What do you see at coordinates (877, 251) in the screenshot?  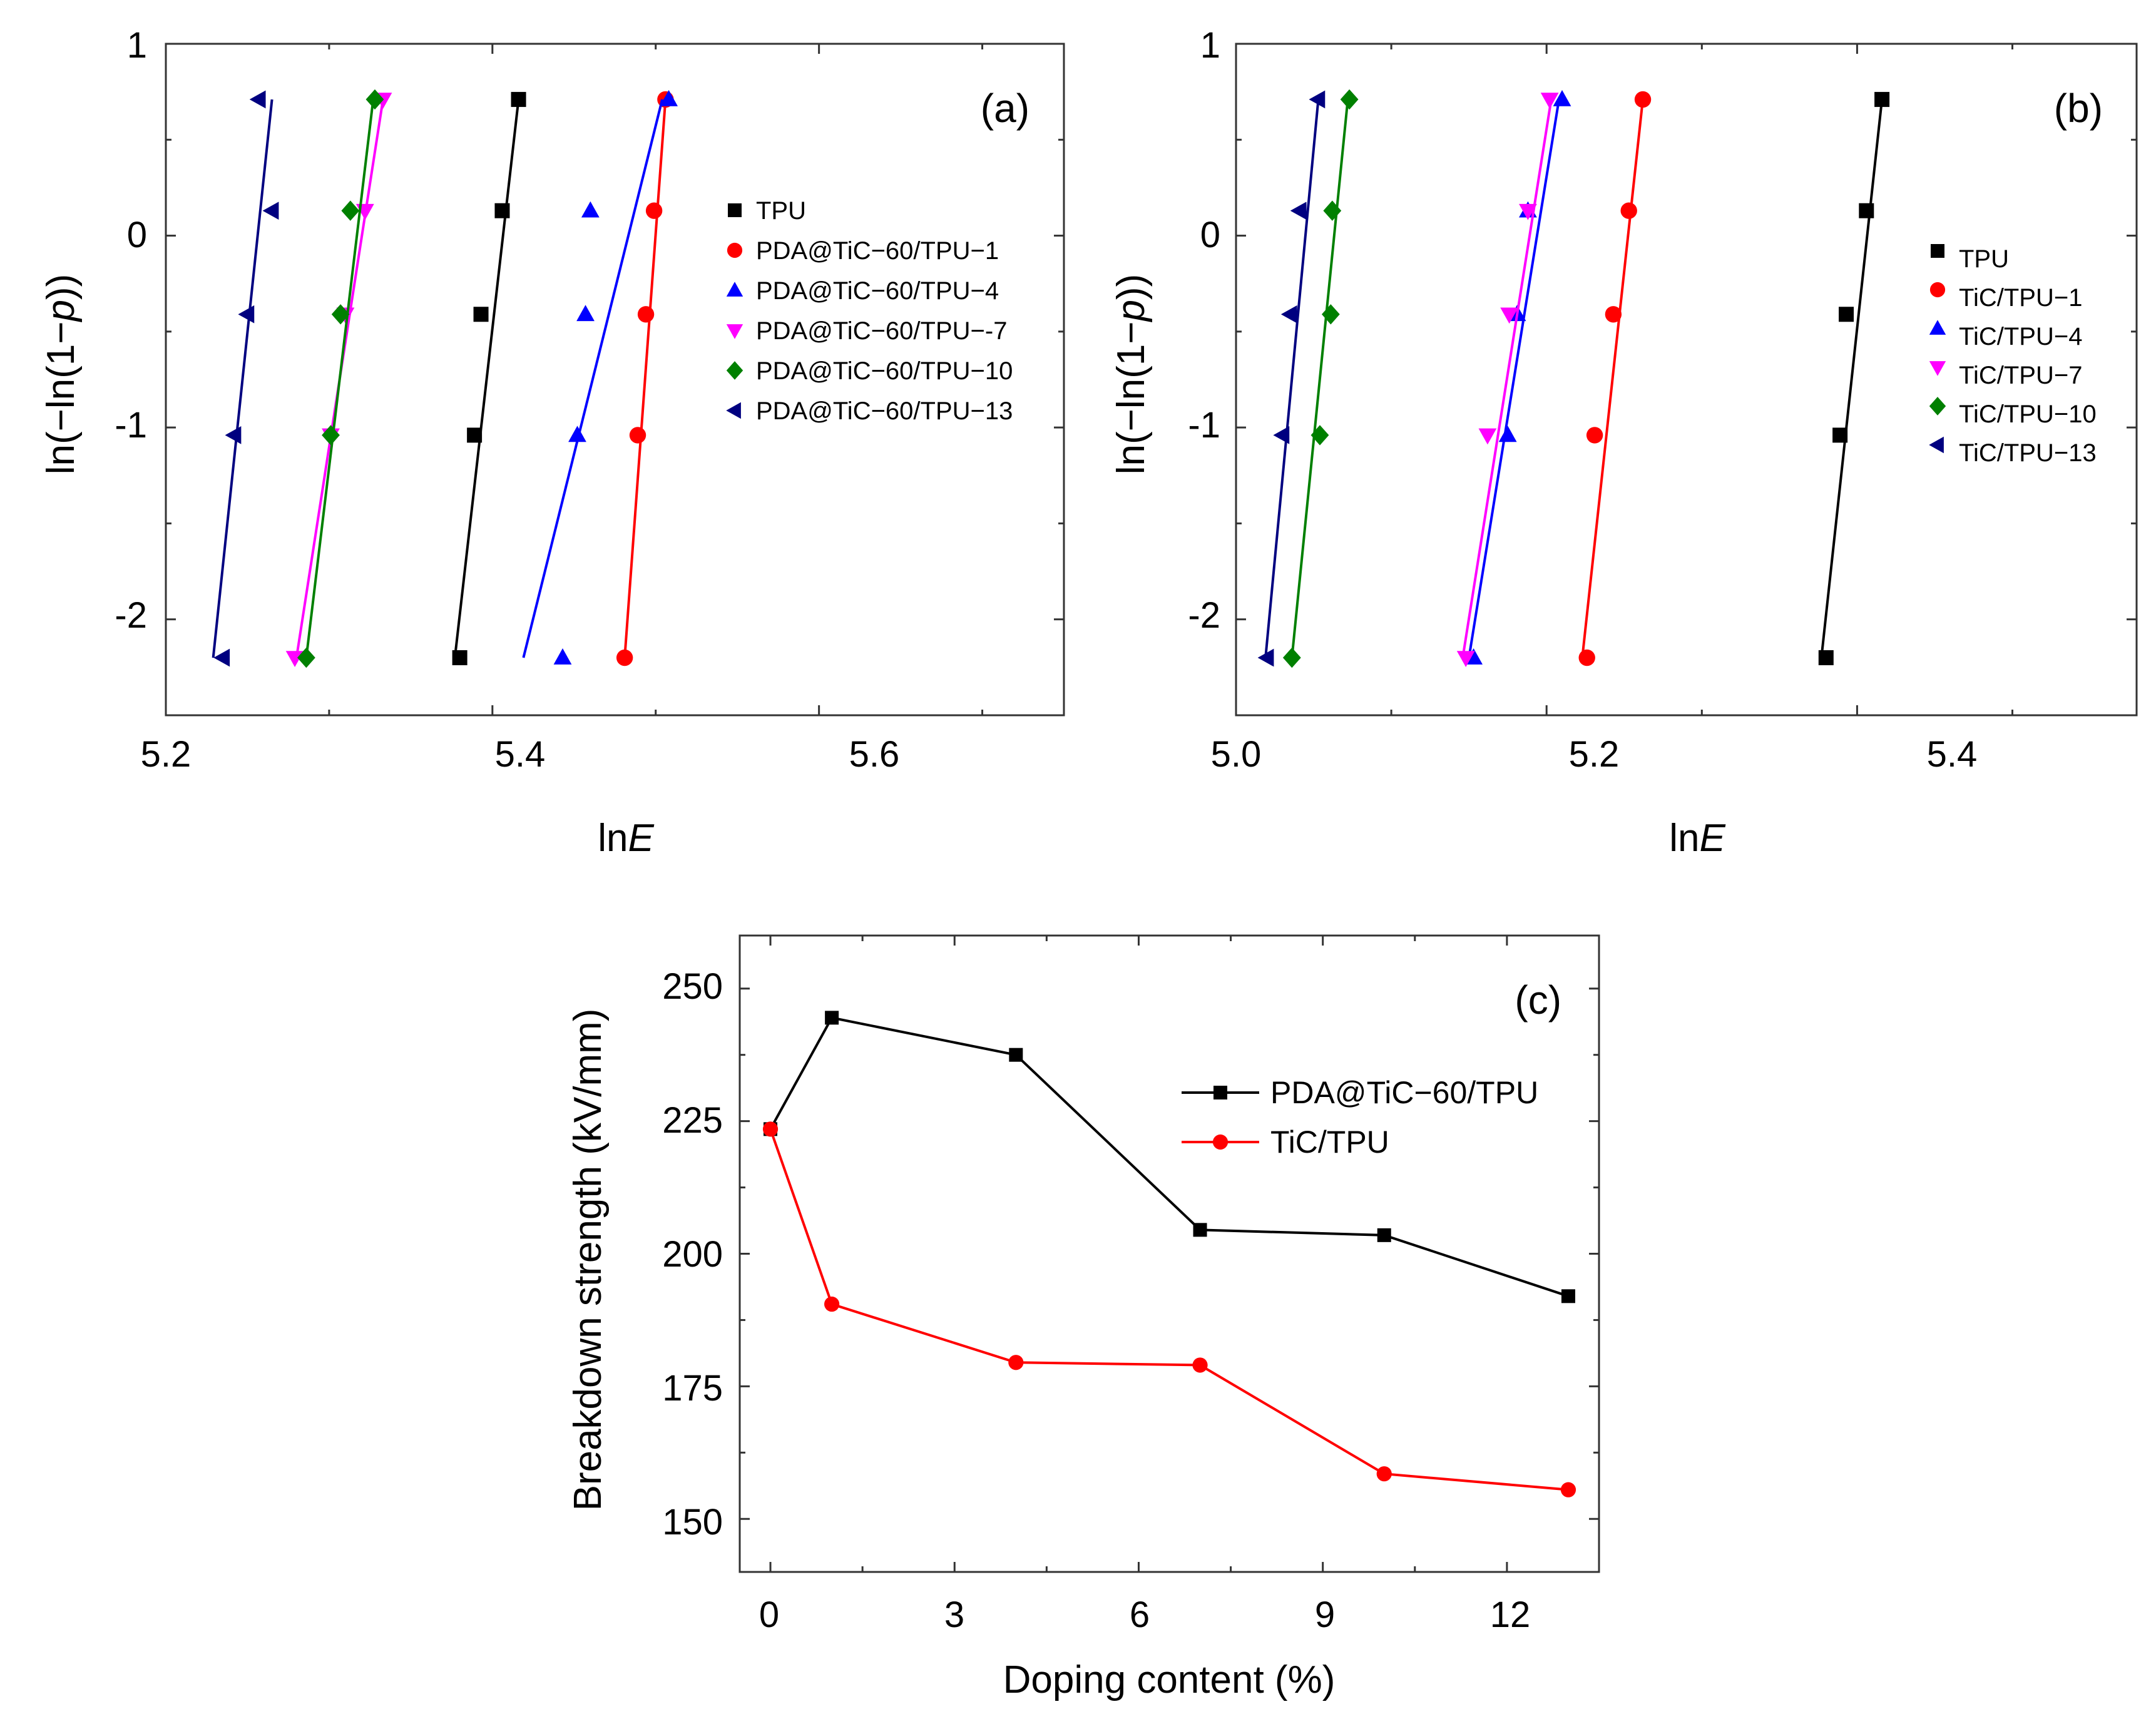 I see `panel-a-legend-label: PDA@TiC−60/TPU−1` at bounding box center [877, 251].